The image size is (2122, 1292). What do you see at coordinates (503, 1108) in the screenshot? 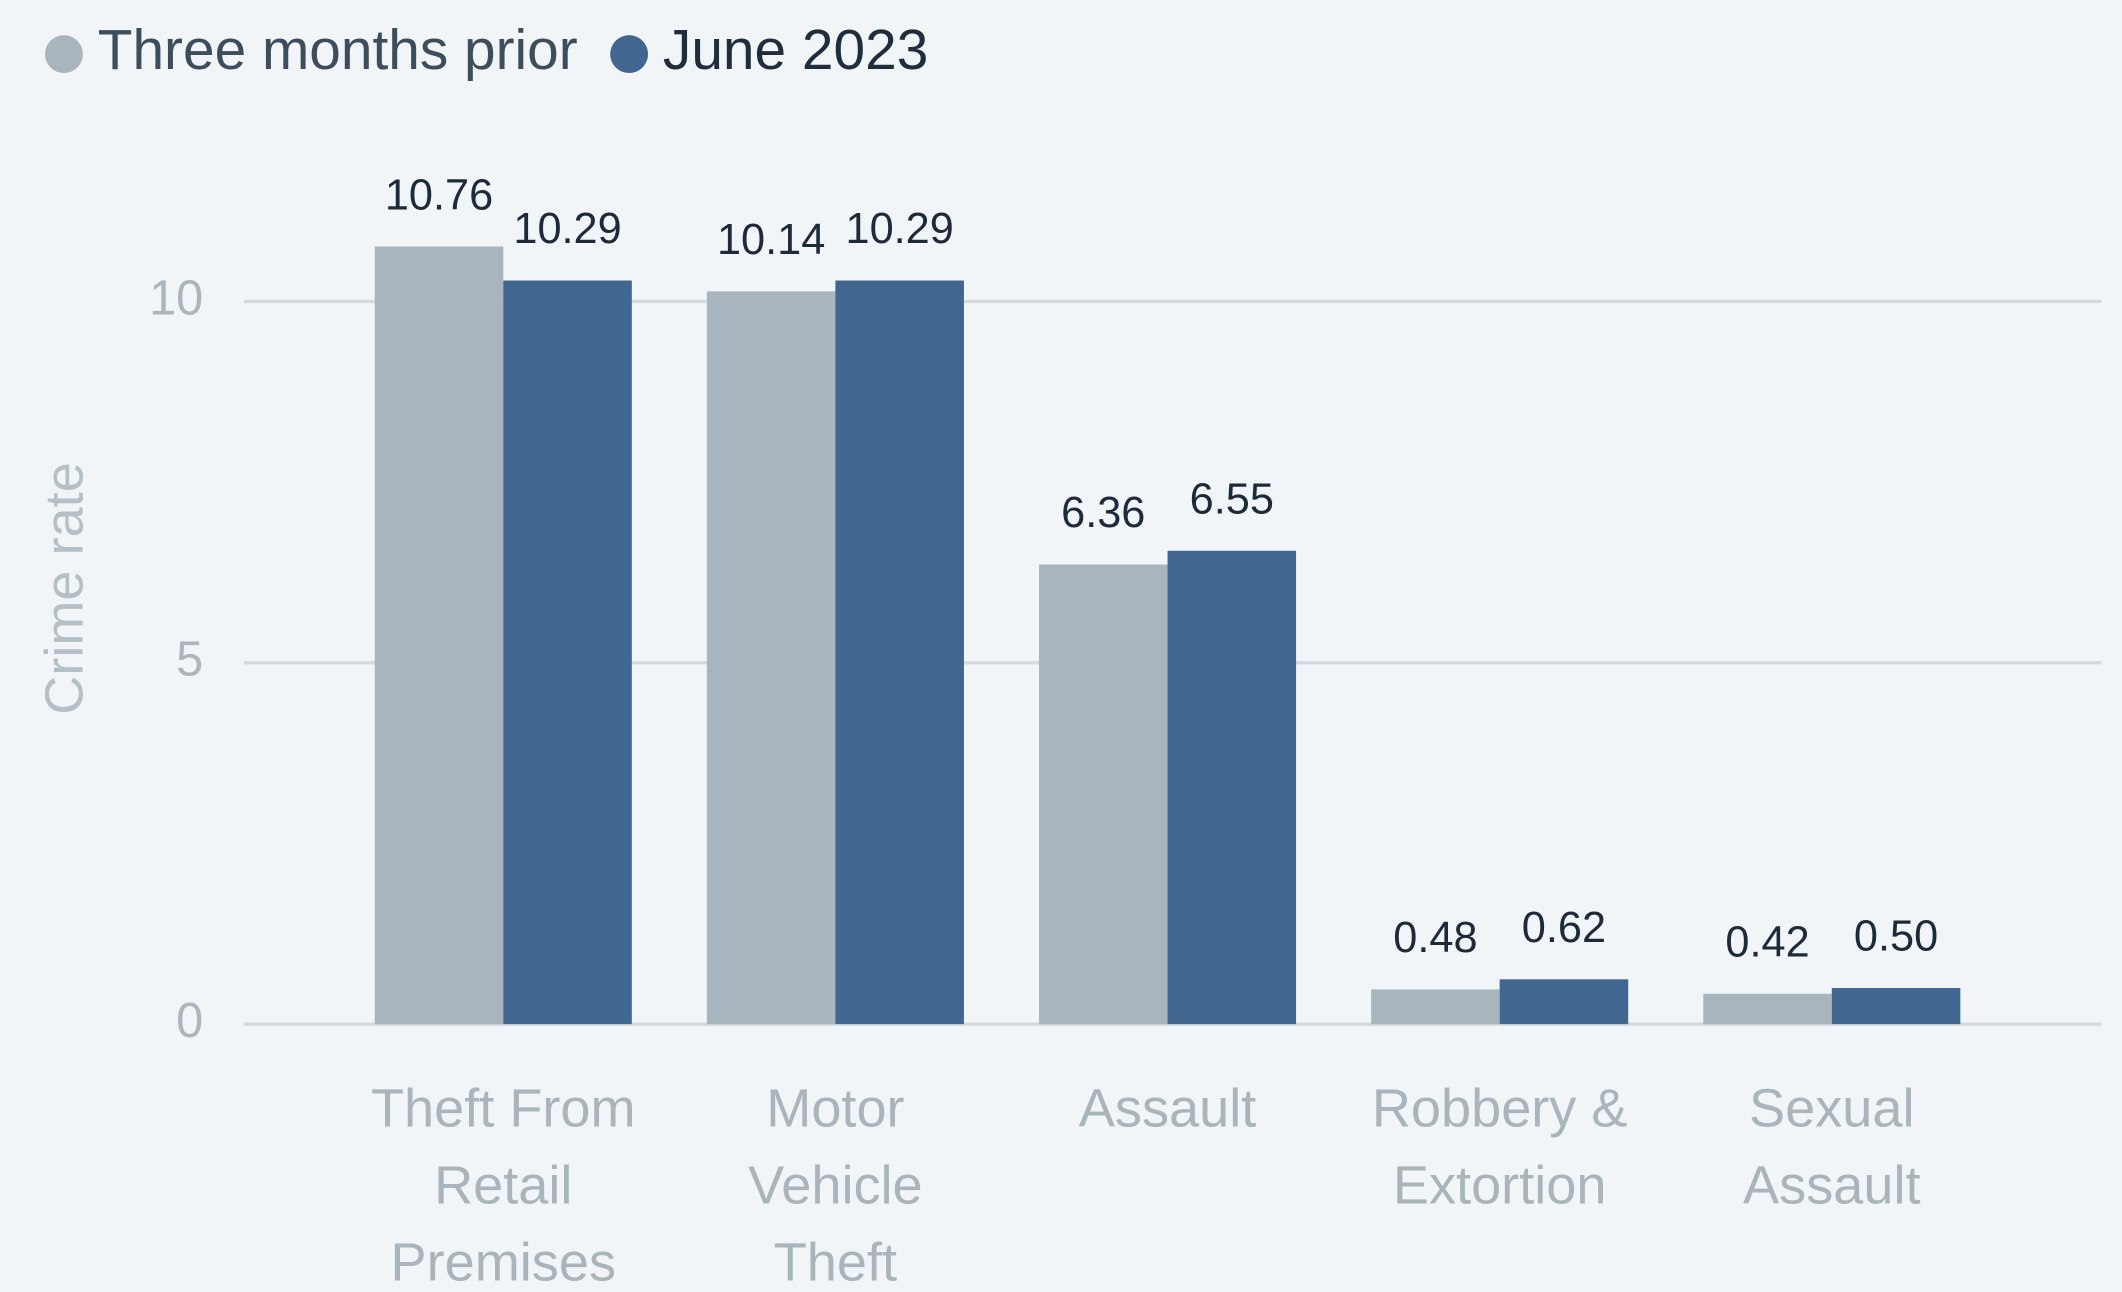
I see `x-tick-label: Theft From` at bounding box center [503, 1108].